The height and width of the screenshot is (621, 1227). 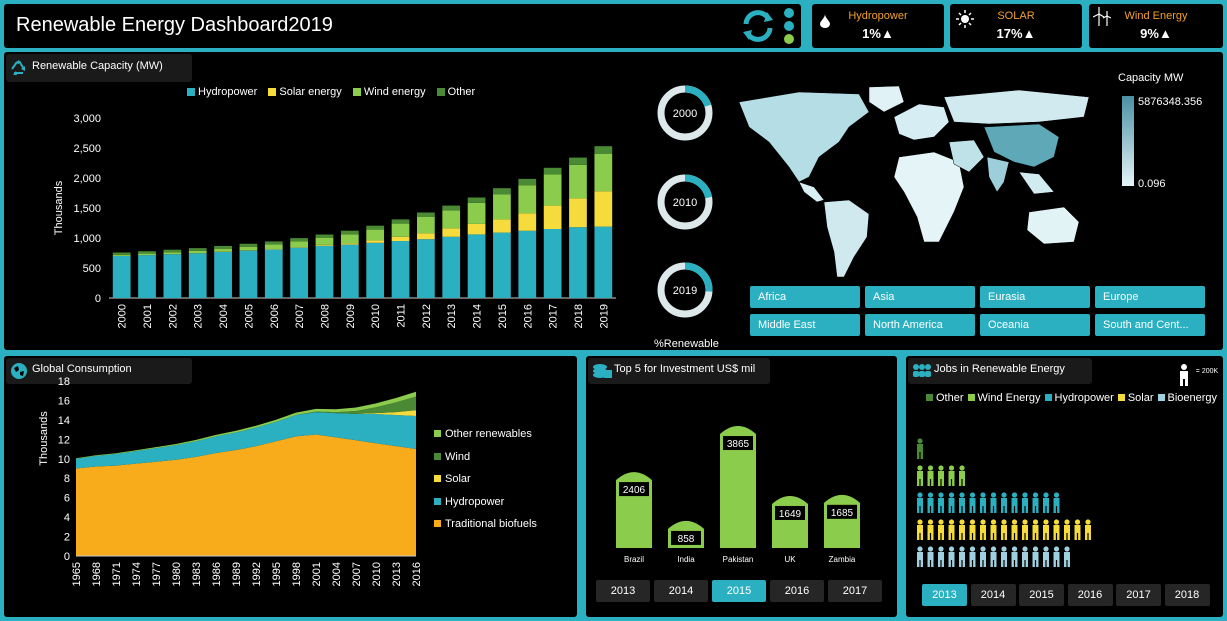 What do you see at coordinates (237, 574) in the screenshot?
I see `x-tick-label: 1989` at bounding box center [237, 574].